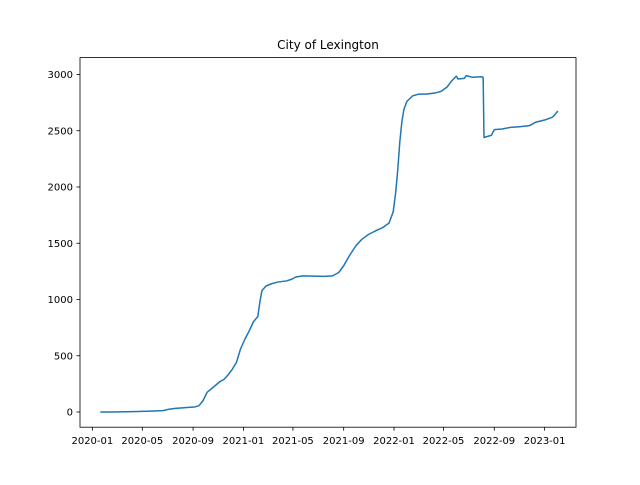 This screenshot has width=640, height=485. I want to click on y-tick-label: 1000, so click(60, 300).